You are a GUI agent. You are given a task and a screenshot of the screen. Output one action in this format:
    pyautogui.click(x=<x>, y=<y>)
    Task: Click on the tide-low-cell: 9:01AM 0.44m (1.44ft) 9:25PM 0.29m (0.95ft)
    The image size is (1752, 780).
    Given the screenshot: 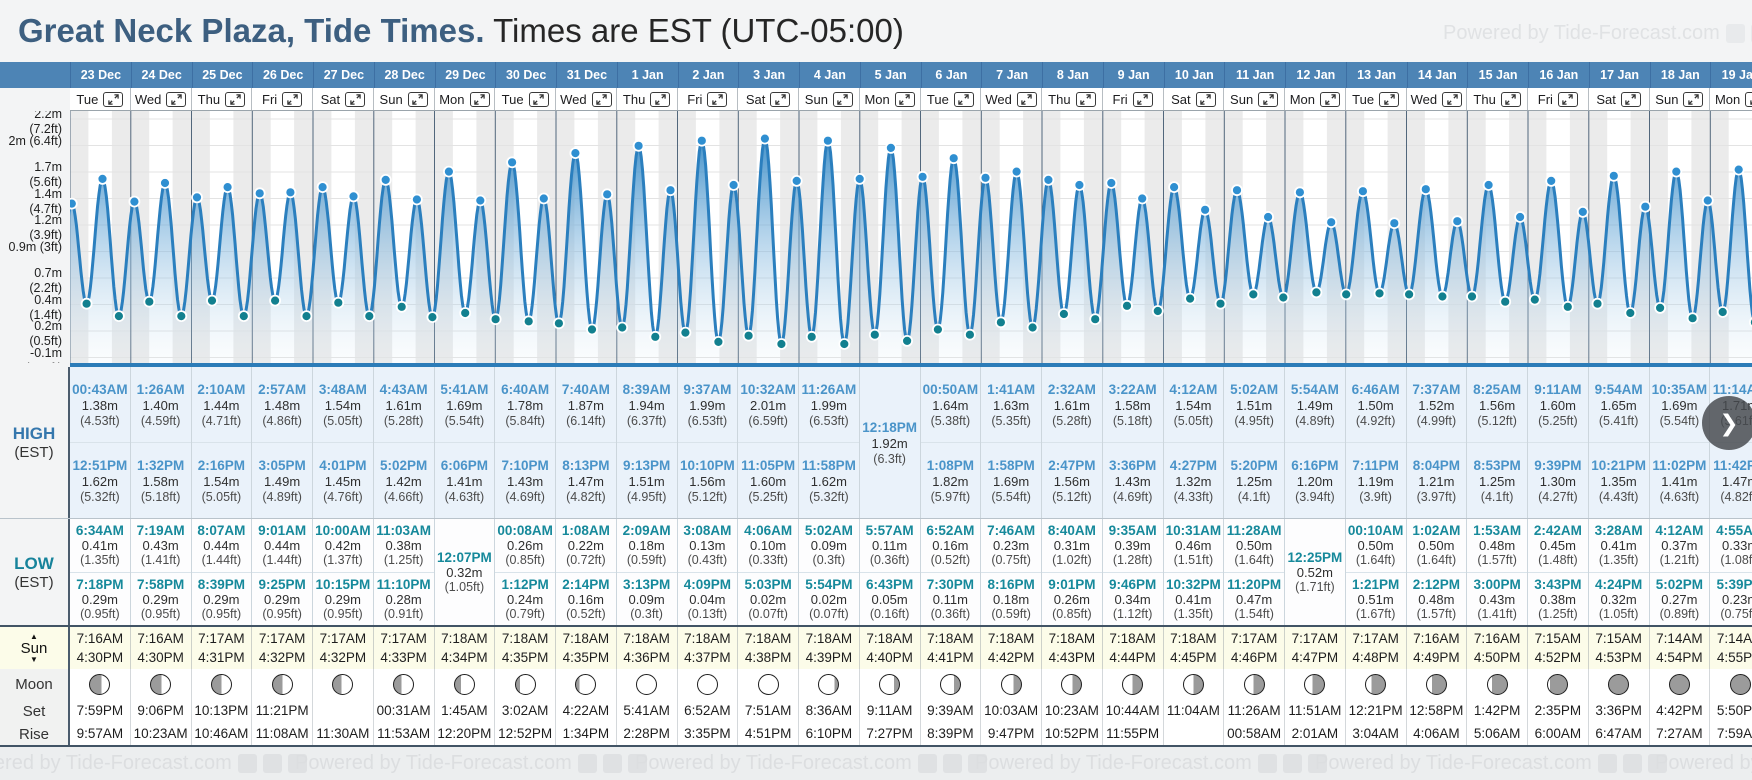 What is the action you would take?
    pyautogui.click(x=282, y=572)
    